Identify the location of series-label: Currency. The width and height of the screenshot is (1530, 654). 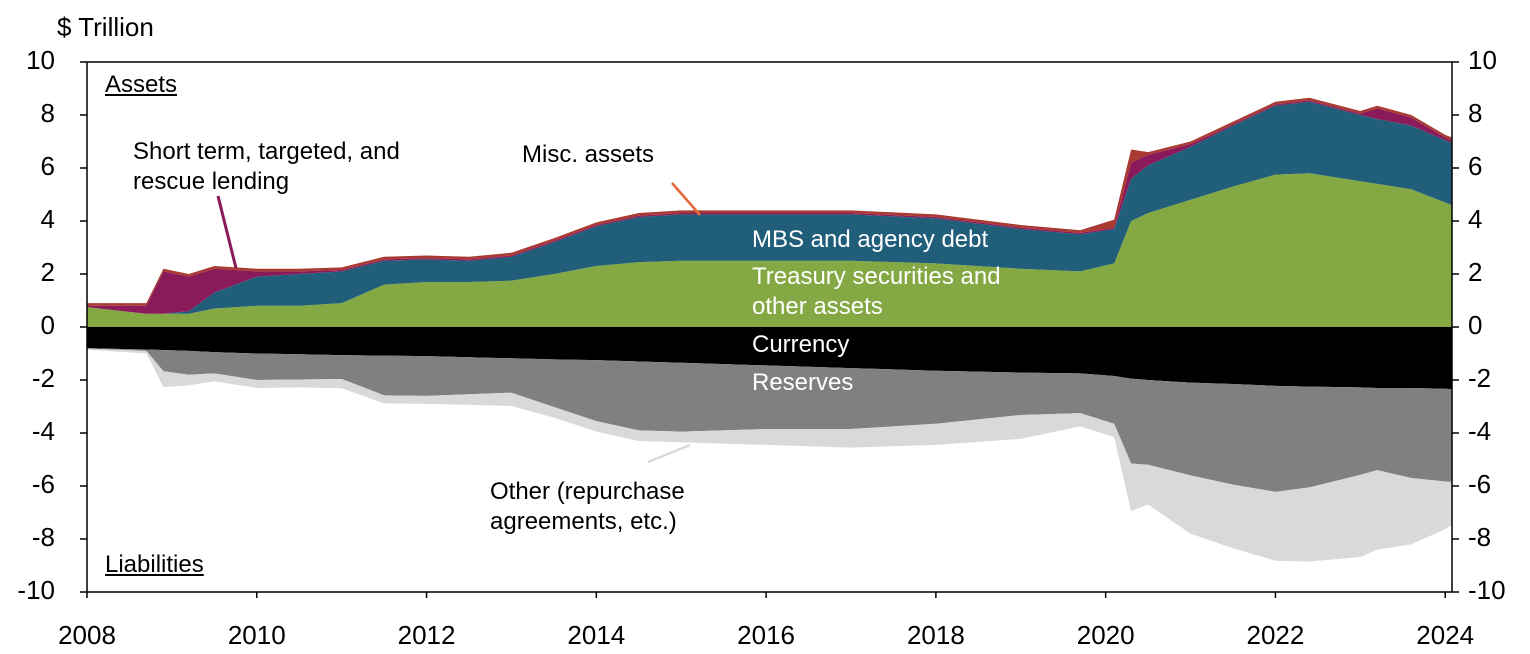
(801, 344).